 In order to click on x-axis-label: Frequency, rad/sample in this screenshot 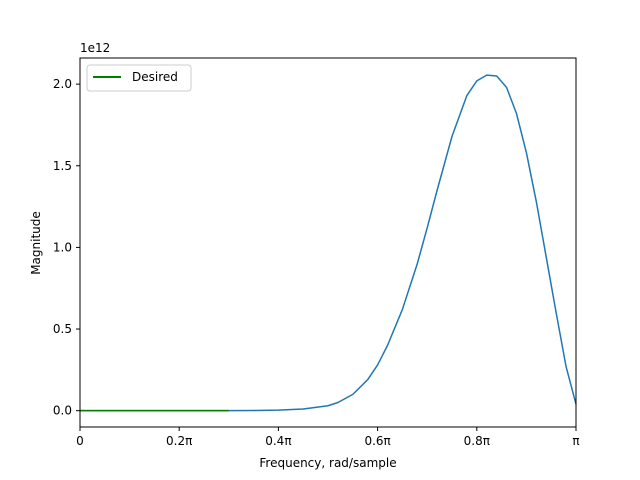, I will do `click(327, 463)`.